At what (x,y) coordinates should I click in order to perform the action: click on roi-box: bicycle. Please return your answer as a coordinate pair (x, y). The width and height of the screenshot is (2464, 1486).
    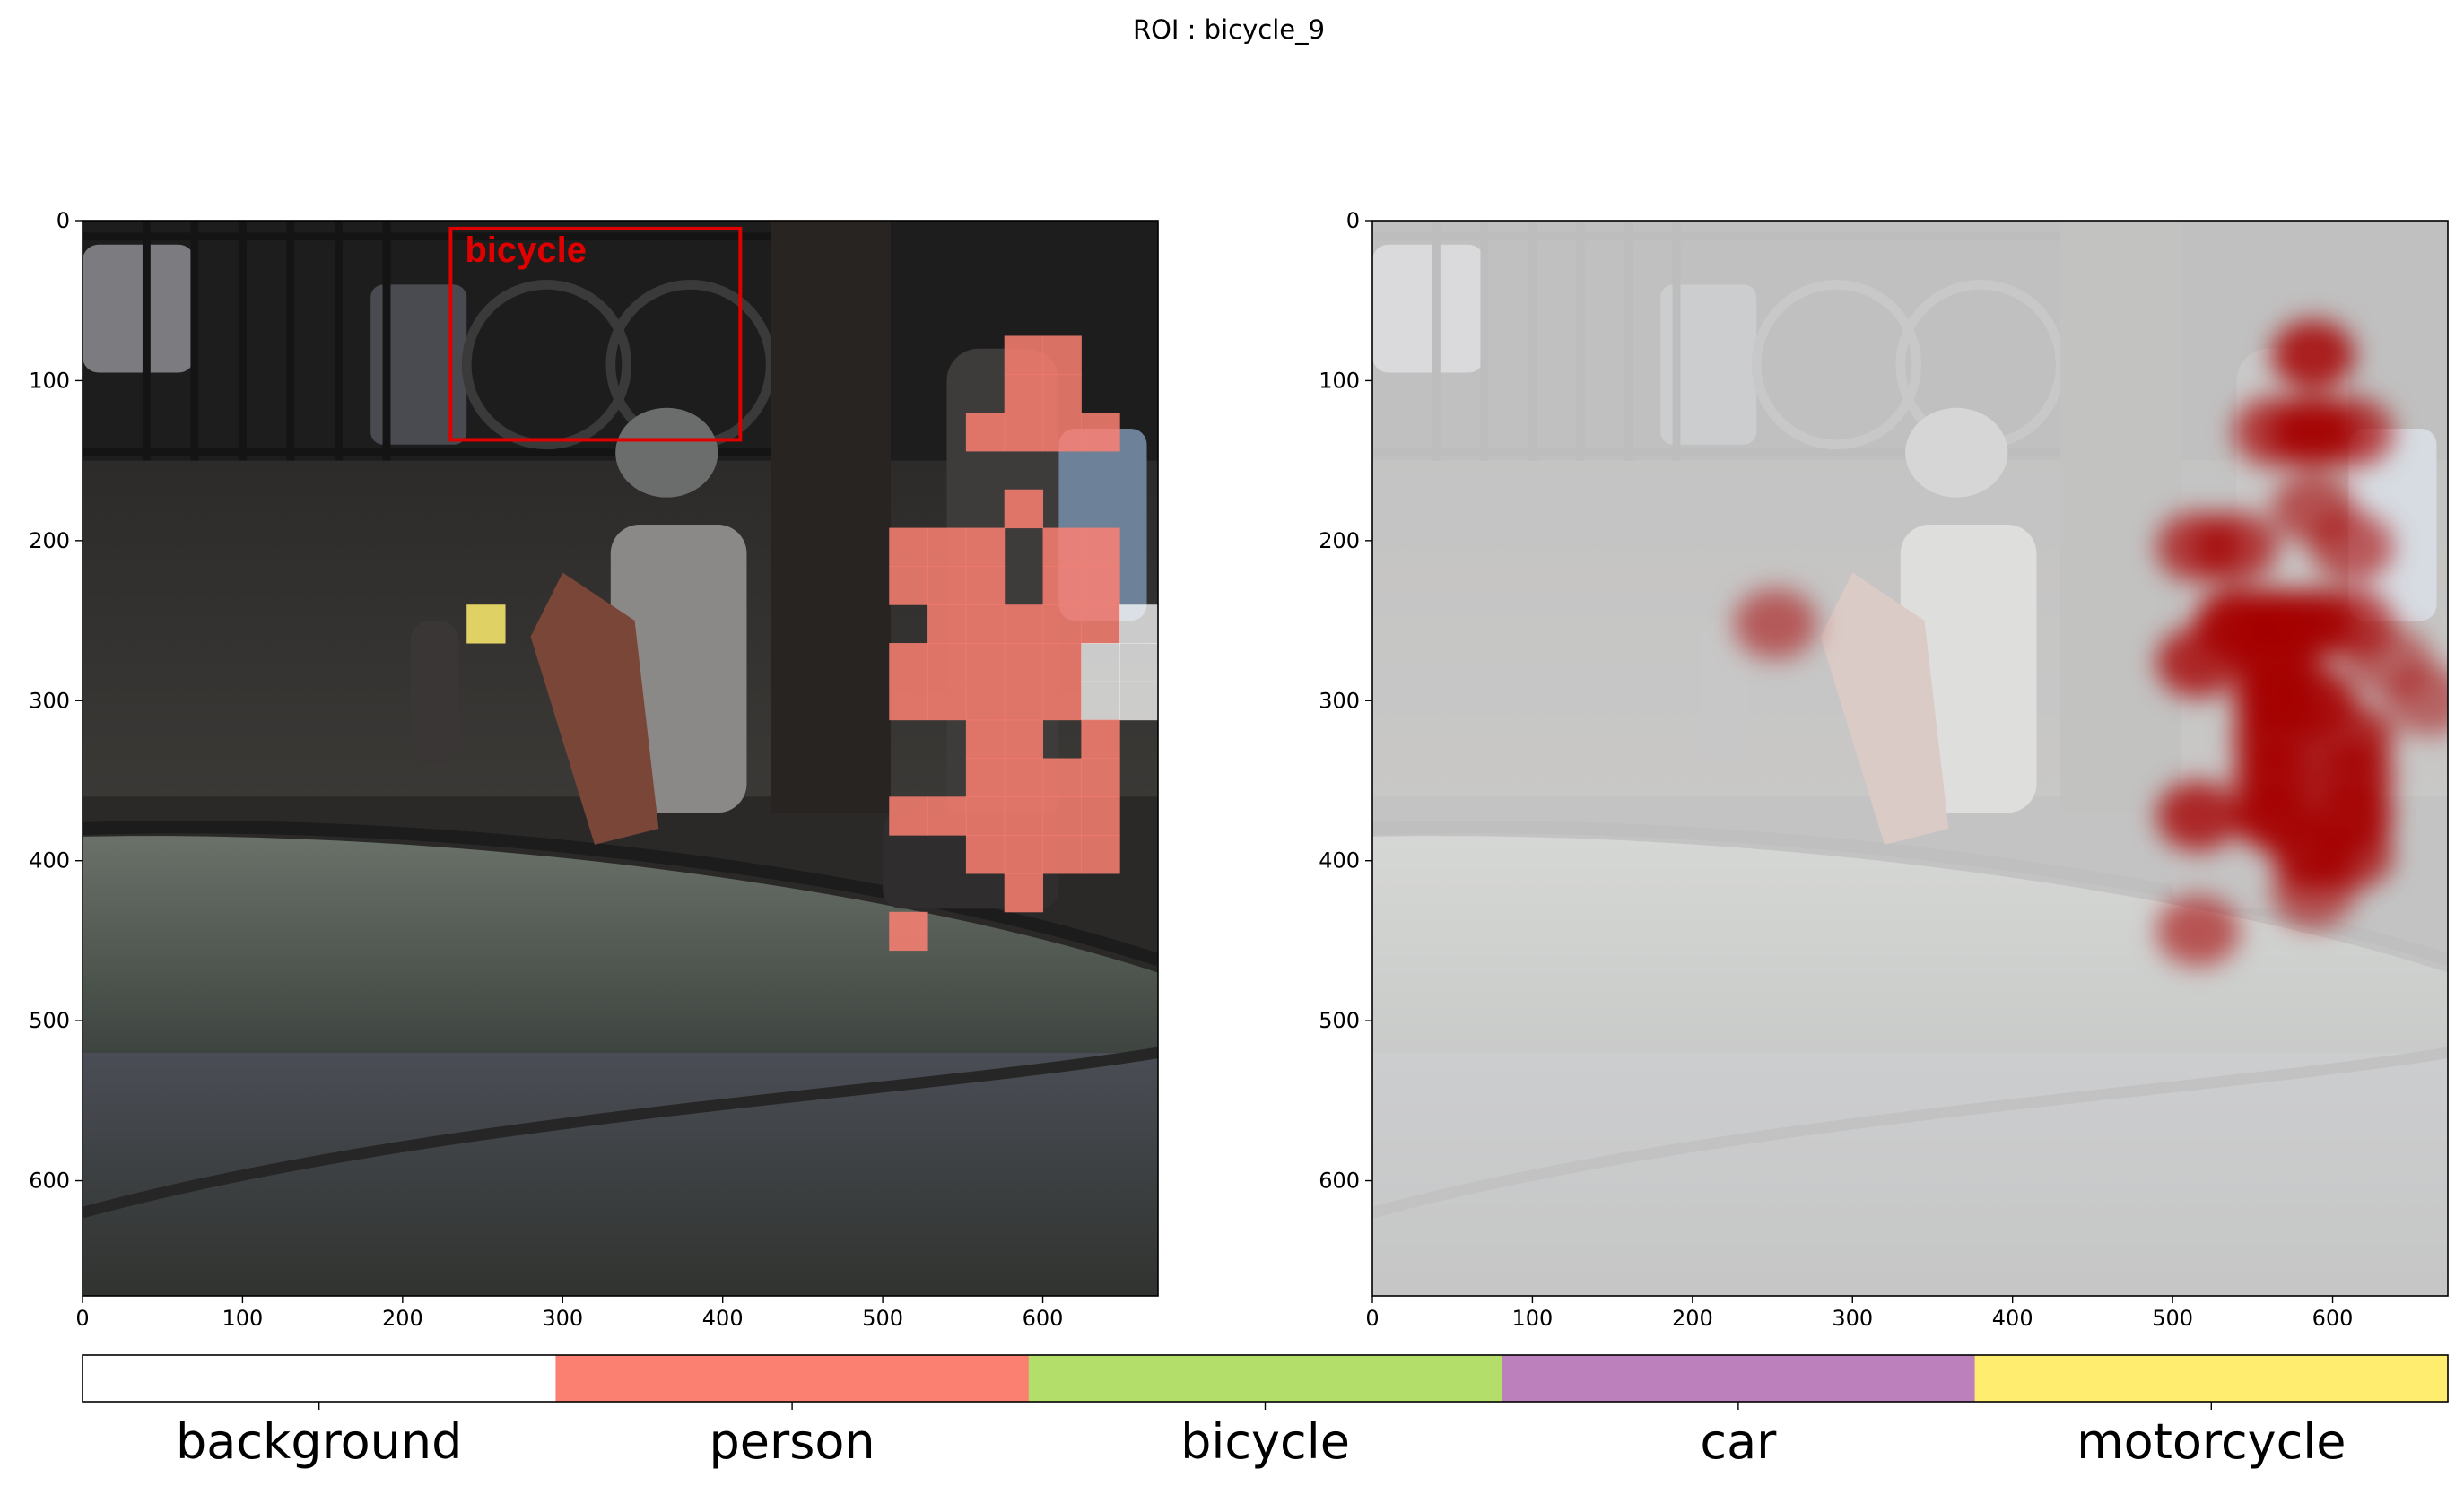
    Looking at the image, I should click on (595, 334).